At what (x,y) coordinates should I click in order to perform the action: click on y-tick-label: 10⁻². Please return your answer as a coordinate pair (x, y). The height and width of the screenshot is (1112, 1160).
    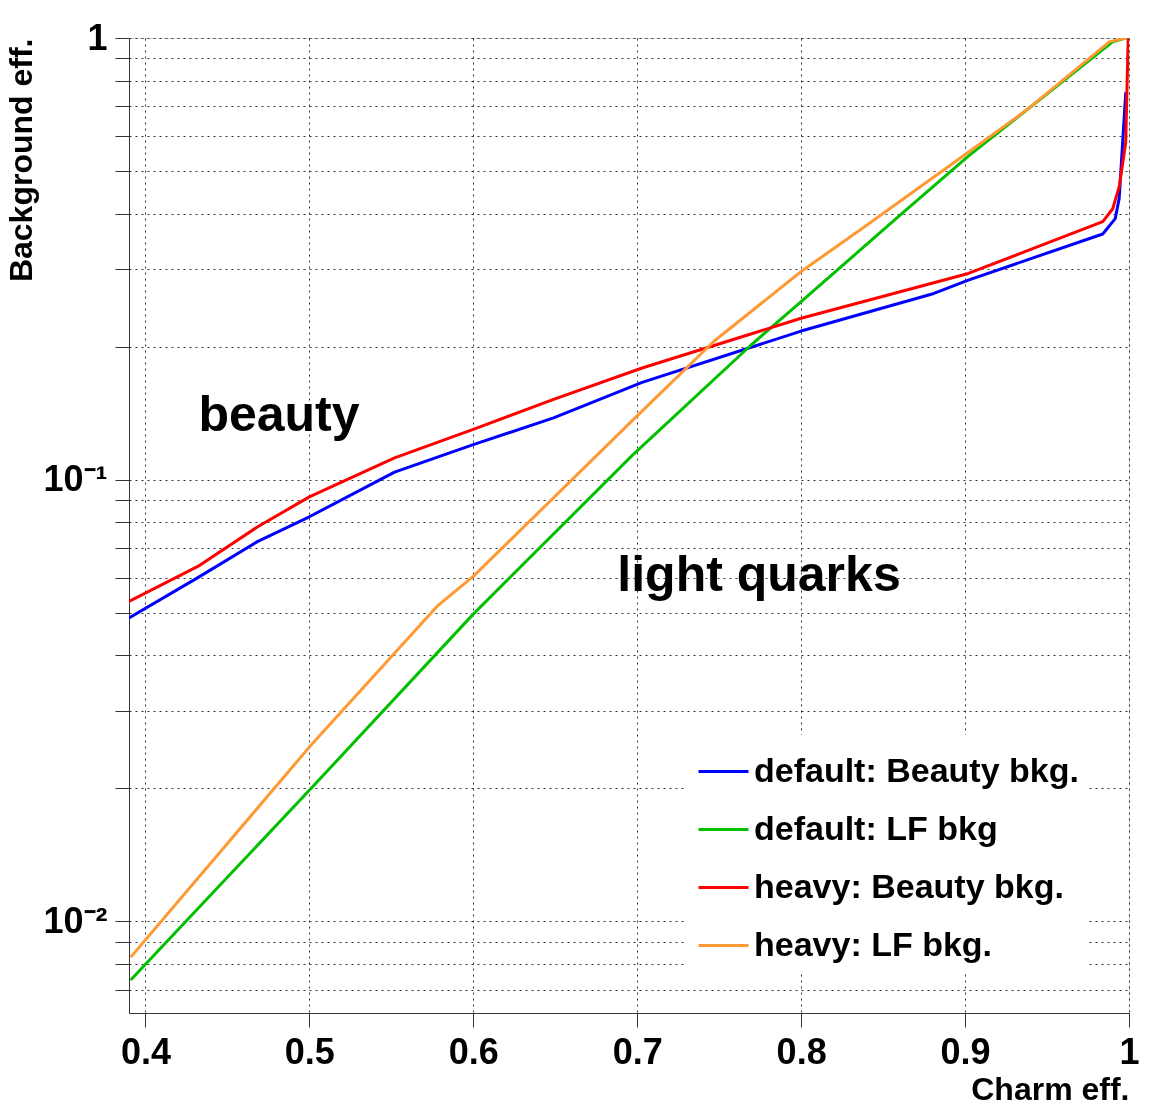
    Looking at the image, I should click on (75, 920).